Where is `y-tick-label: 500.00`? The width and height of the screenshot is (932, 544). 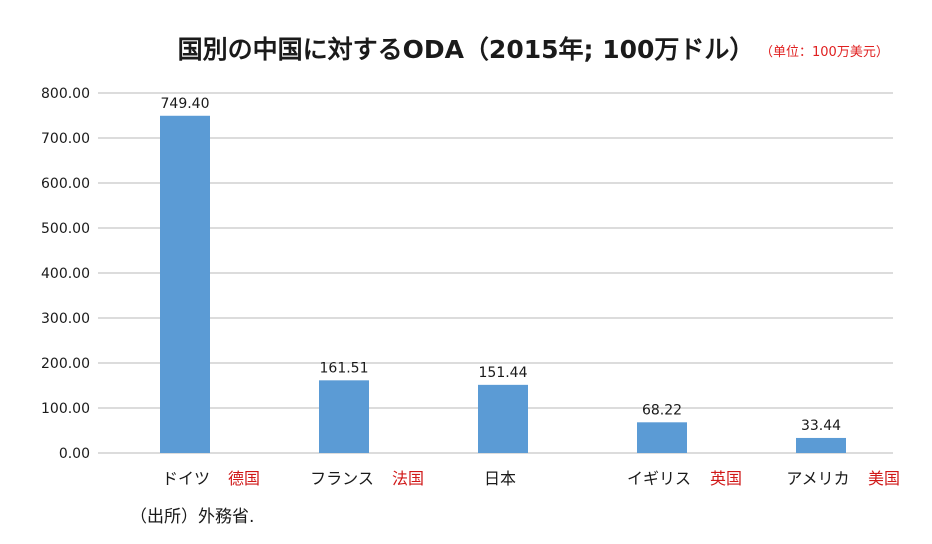 y-tick-label: 500.00 is located at coordinates (65, 229).